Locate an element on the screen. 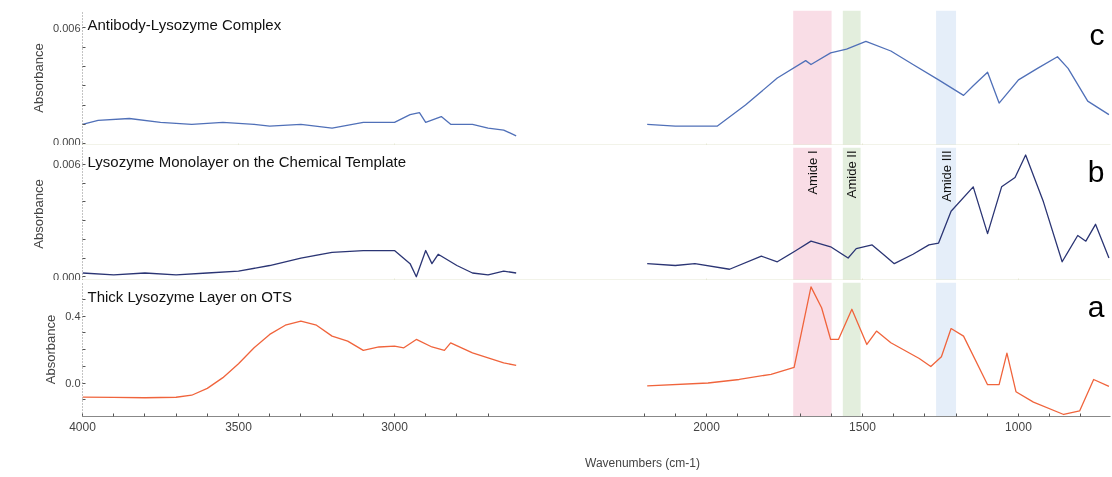 This screenshot has height=477, width=1112. band-label: Amide II is located at coordinates (852, 174).